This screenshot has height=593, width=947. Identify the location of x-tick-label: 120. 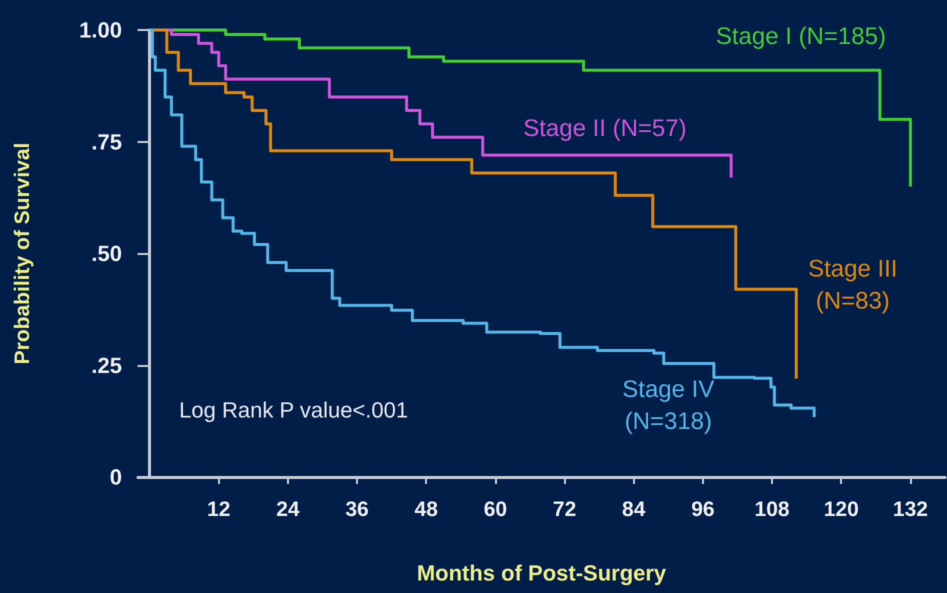
(841, 509).